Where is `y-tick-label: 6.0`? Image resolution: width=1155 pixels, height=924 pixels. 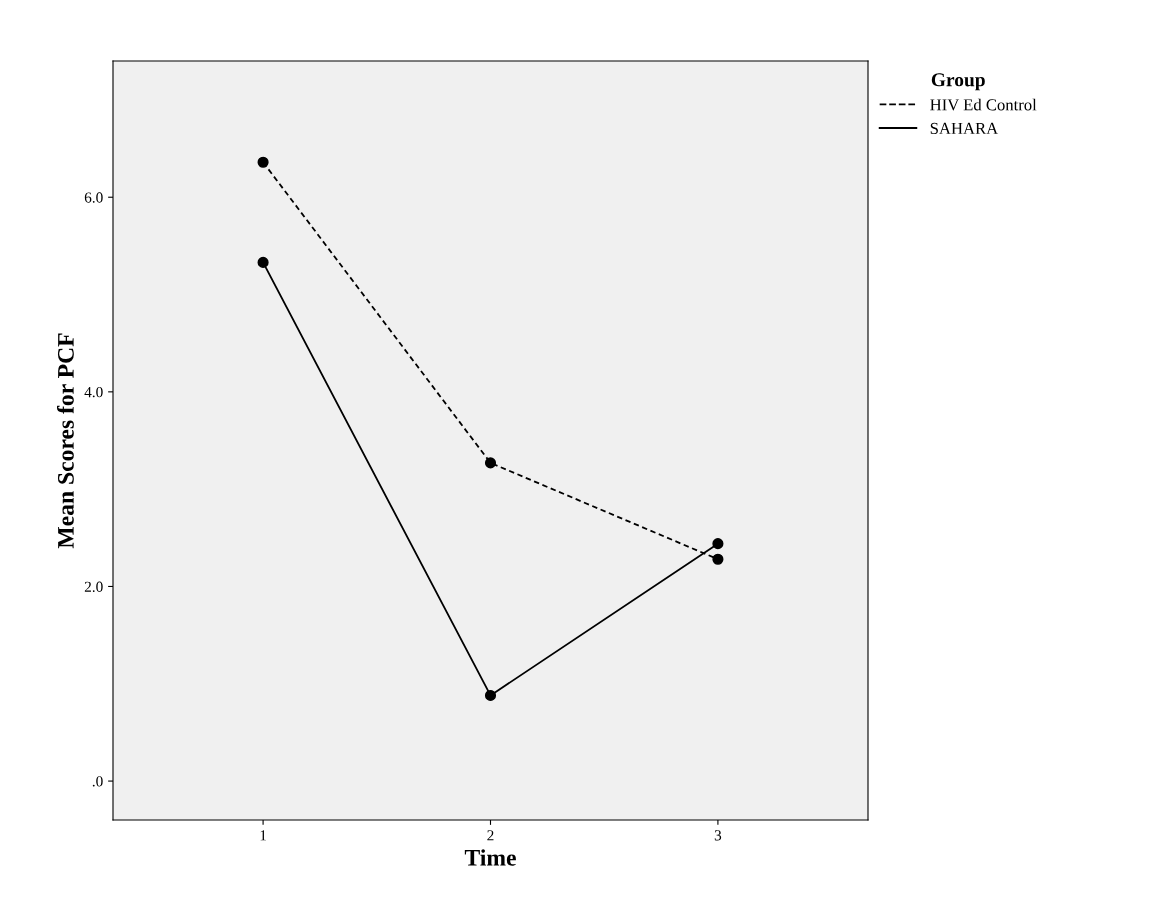 y-tick-label: 6.0 is located at coordinates (93, 197).